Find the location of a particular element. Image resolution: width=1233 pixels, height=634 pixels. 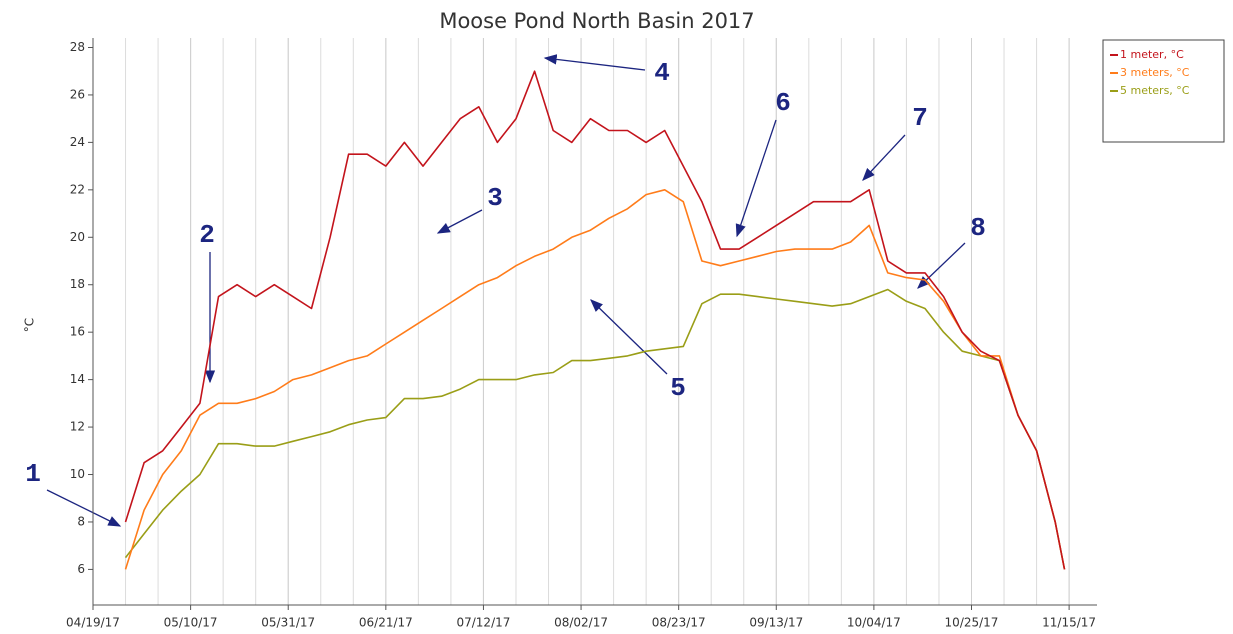

x-tick-label: 06/21/17 is located at coordinates (386, 623).